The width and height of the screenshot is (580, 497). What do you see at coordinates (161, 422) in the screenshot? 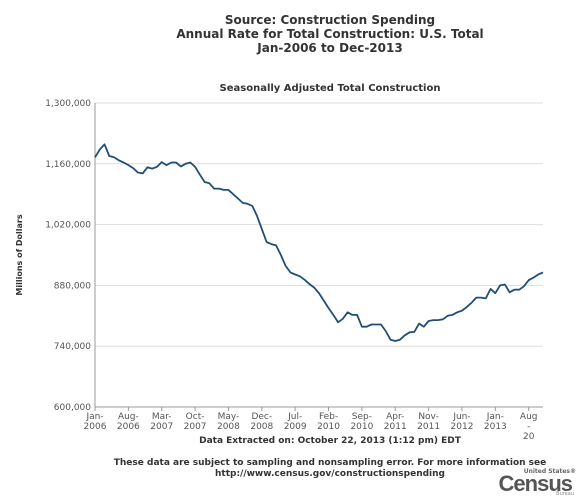
I see `x-tick-label: Mar-2007` at bounding box center [161, 422].